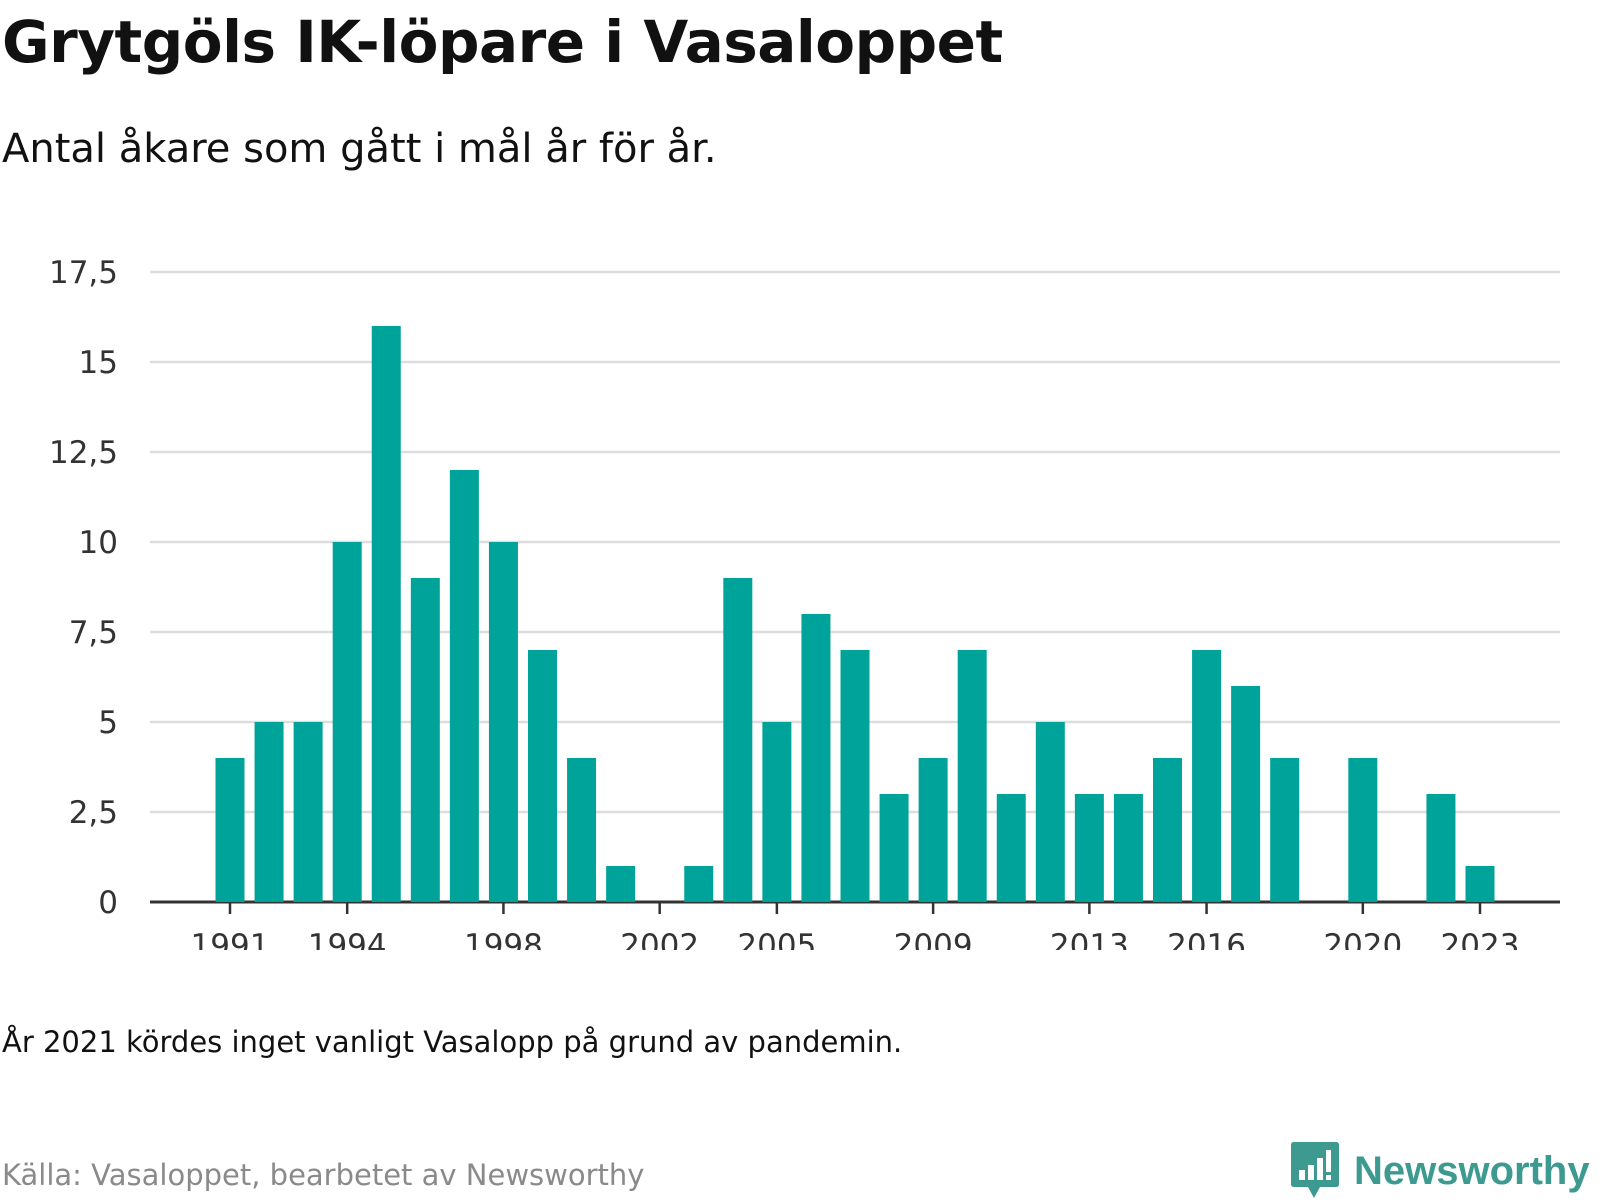 The width and height of the screenshot is (1600, 1202). I want to click on y-tick-label: 15, so click(98, 363).